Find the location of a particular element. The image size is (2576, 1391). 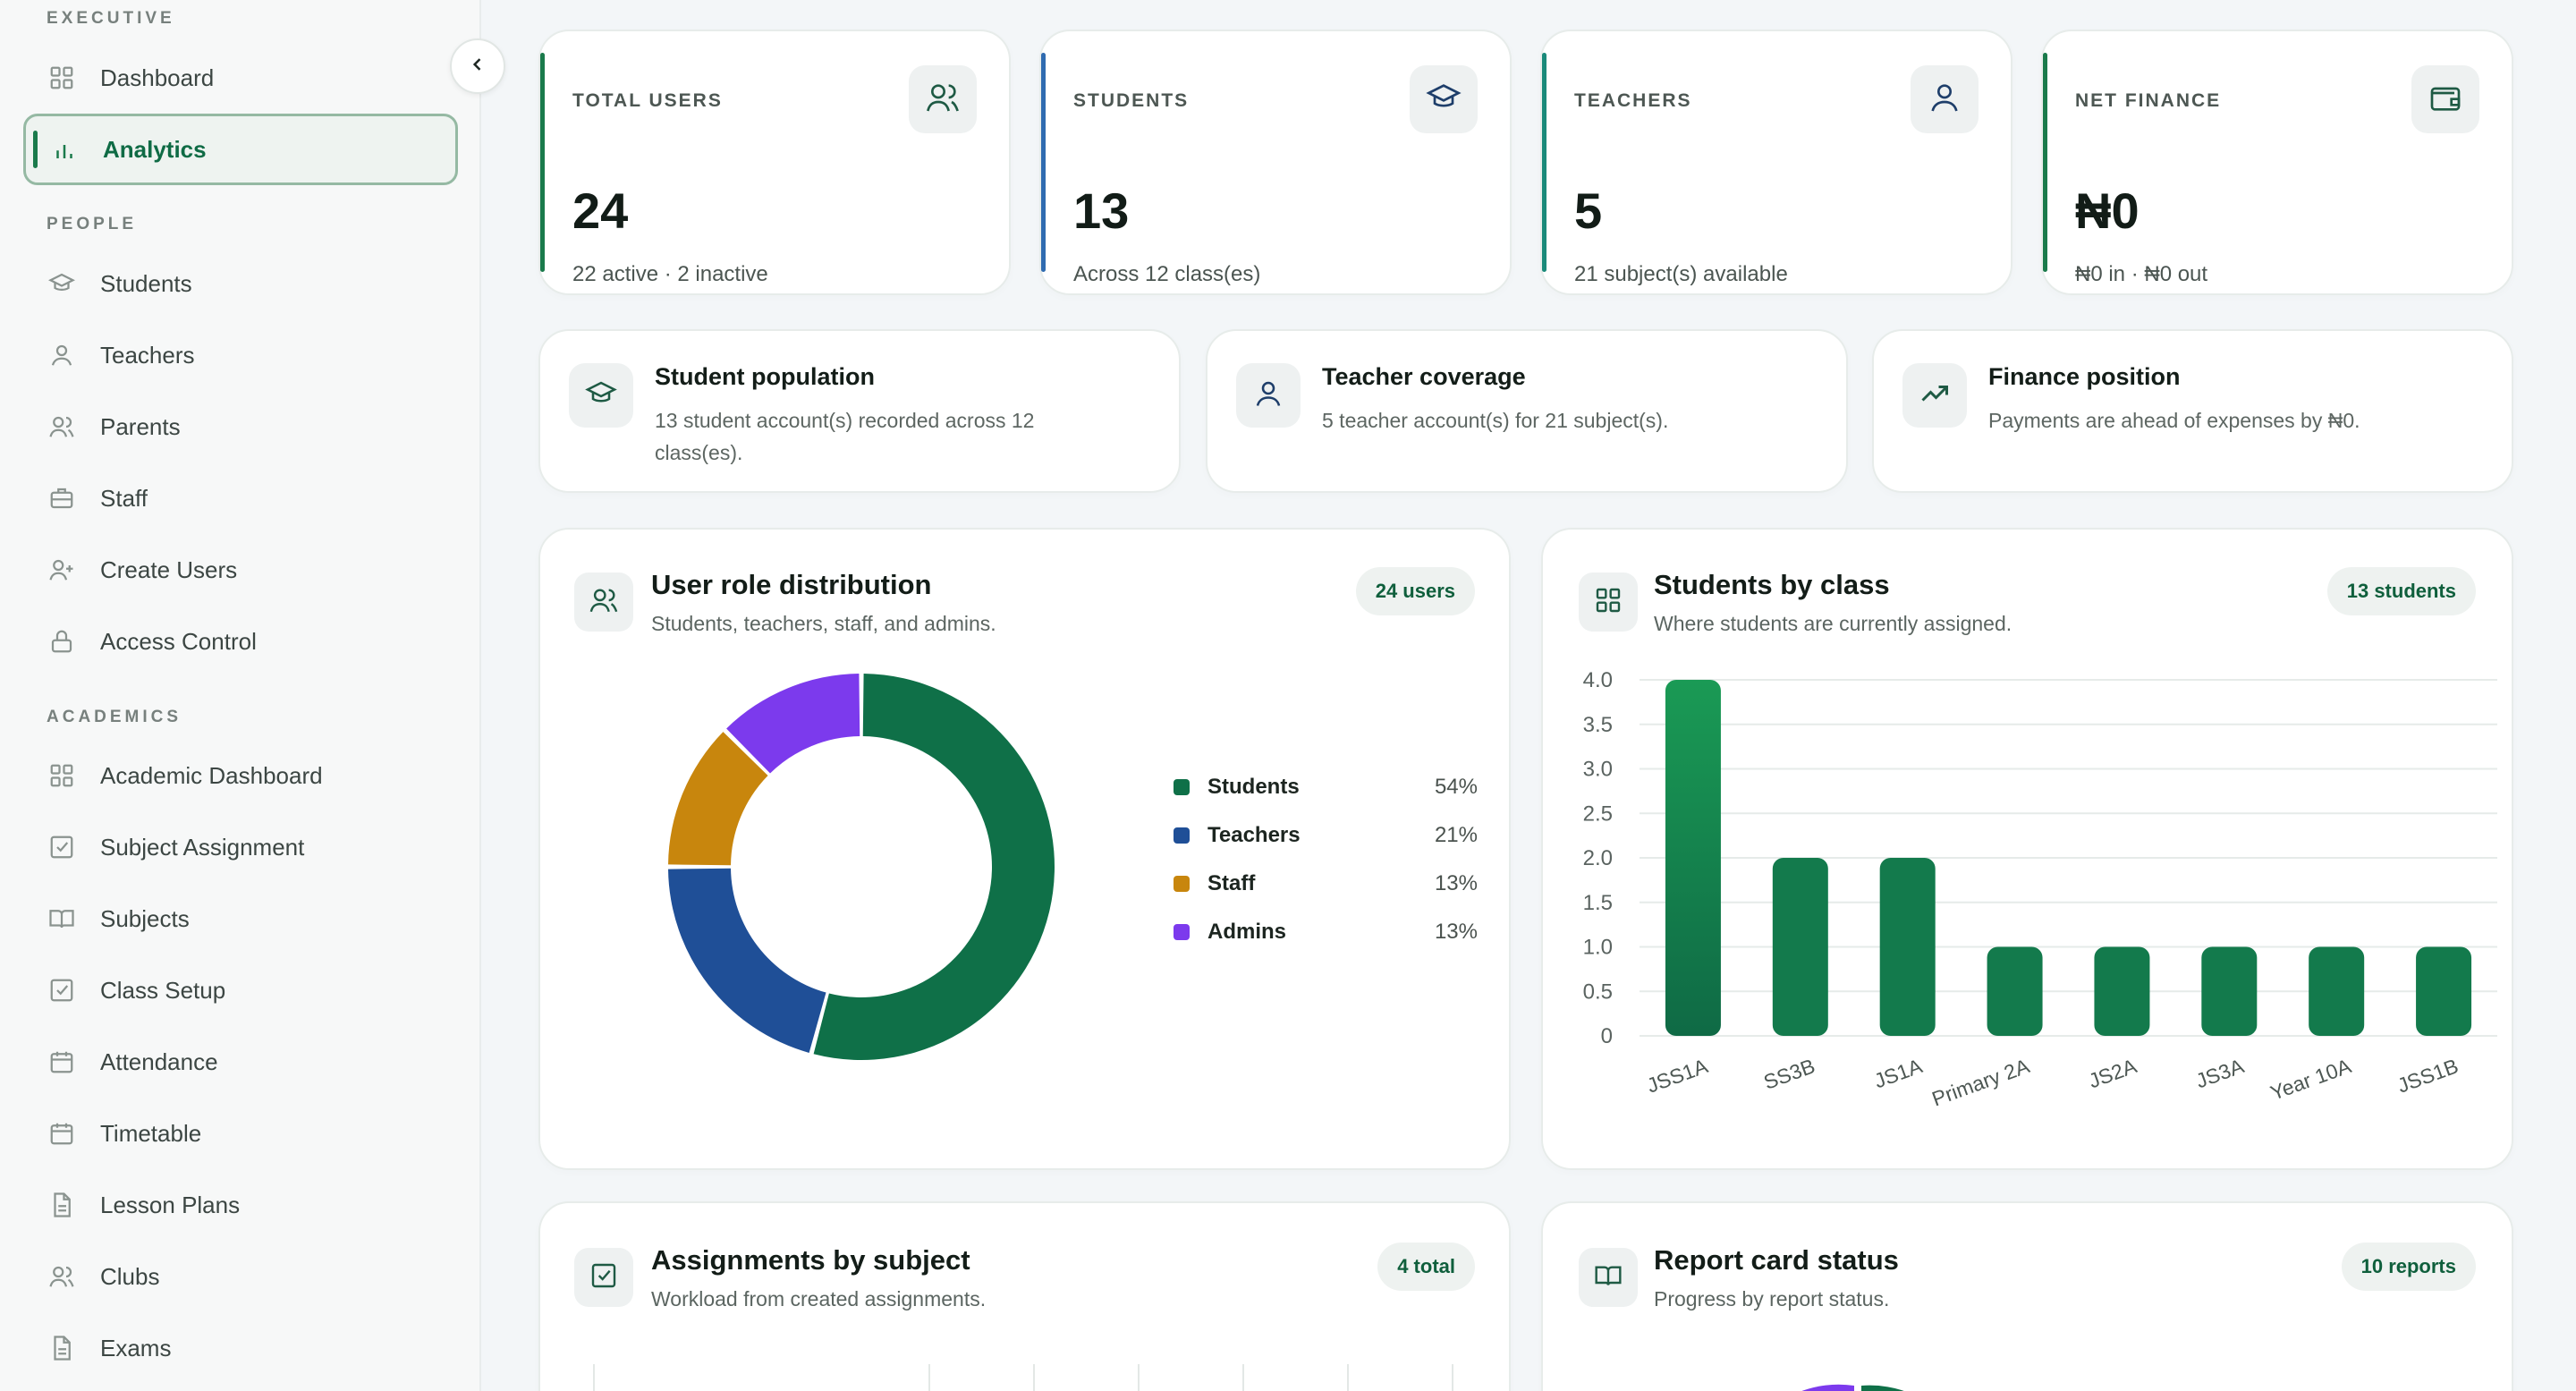

stat-label: NET FINANCE is located at coordinates (2148, 100).